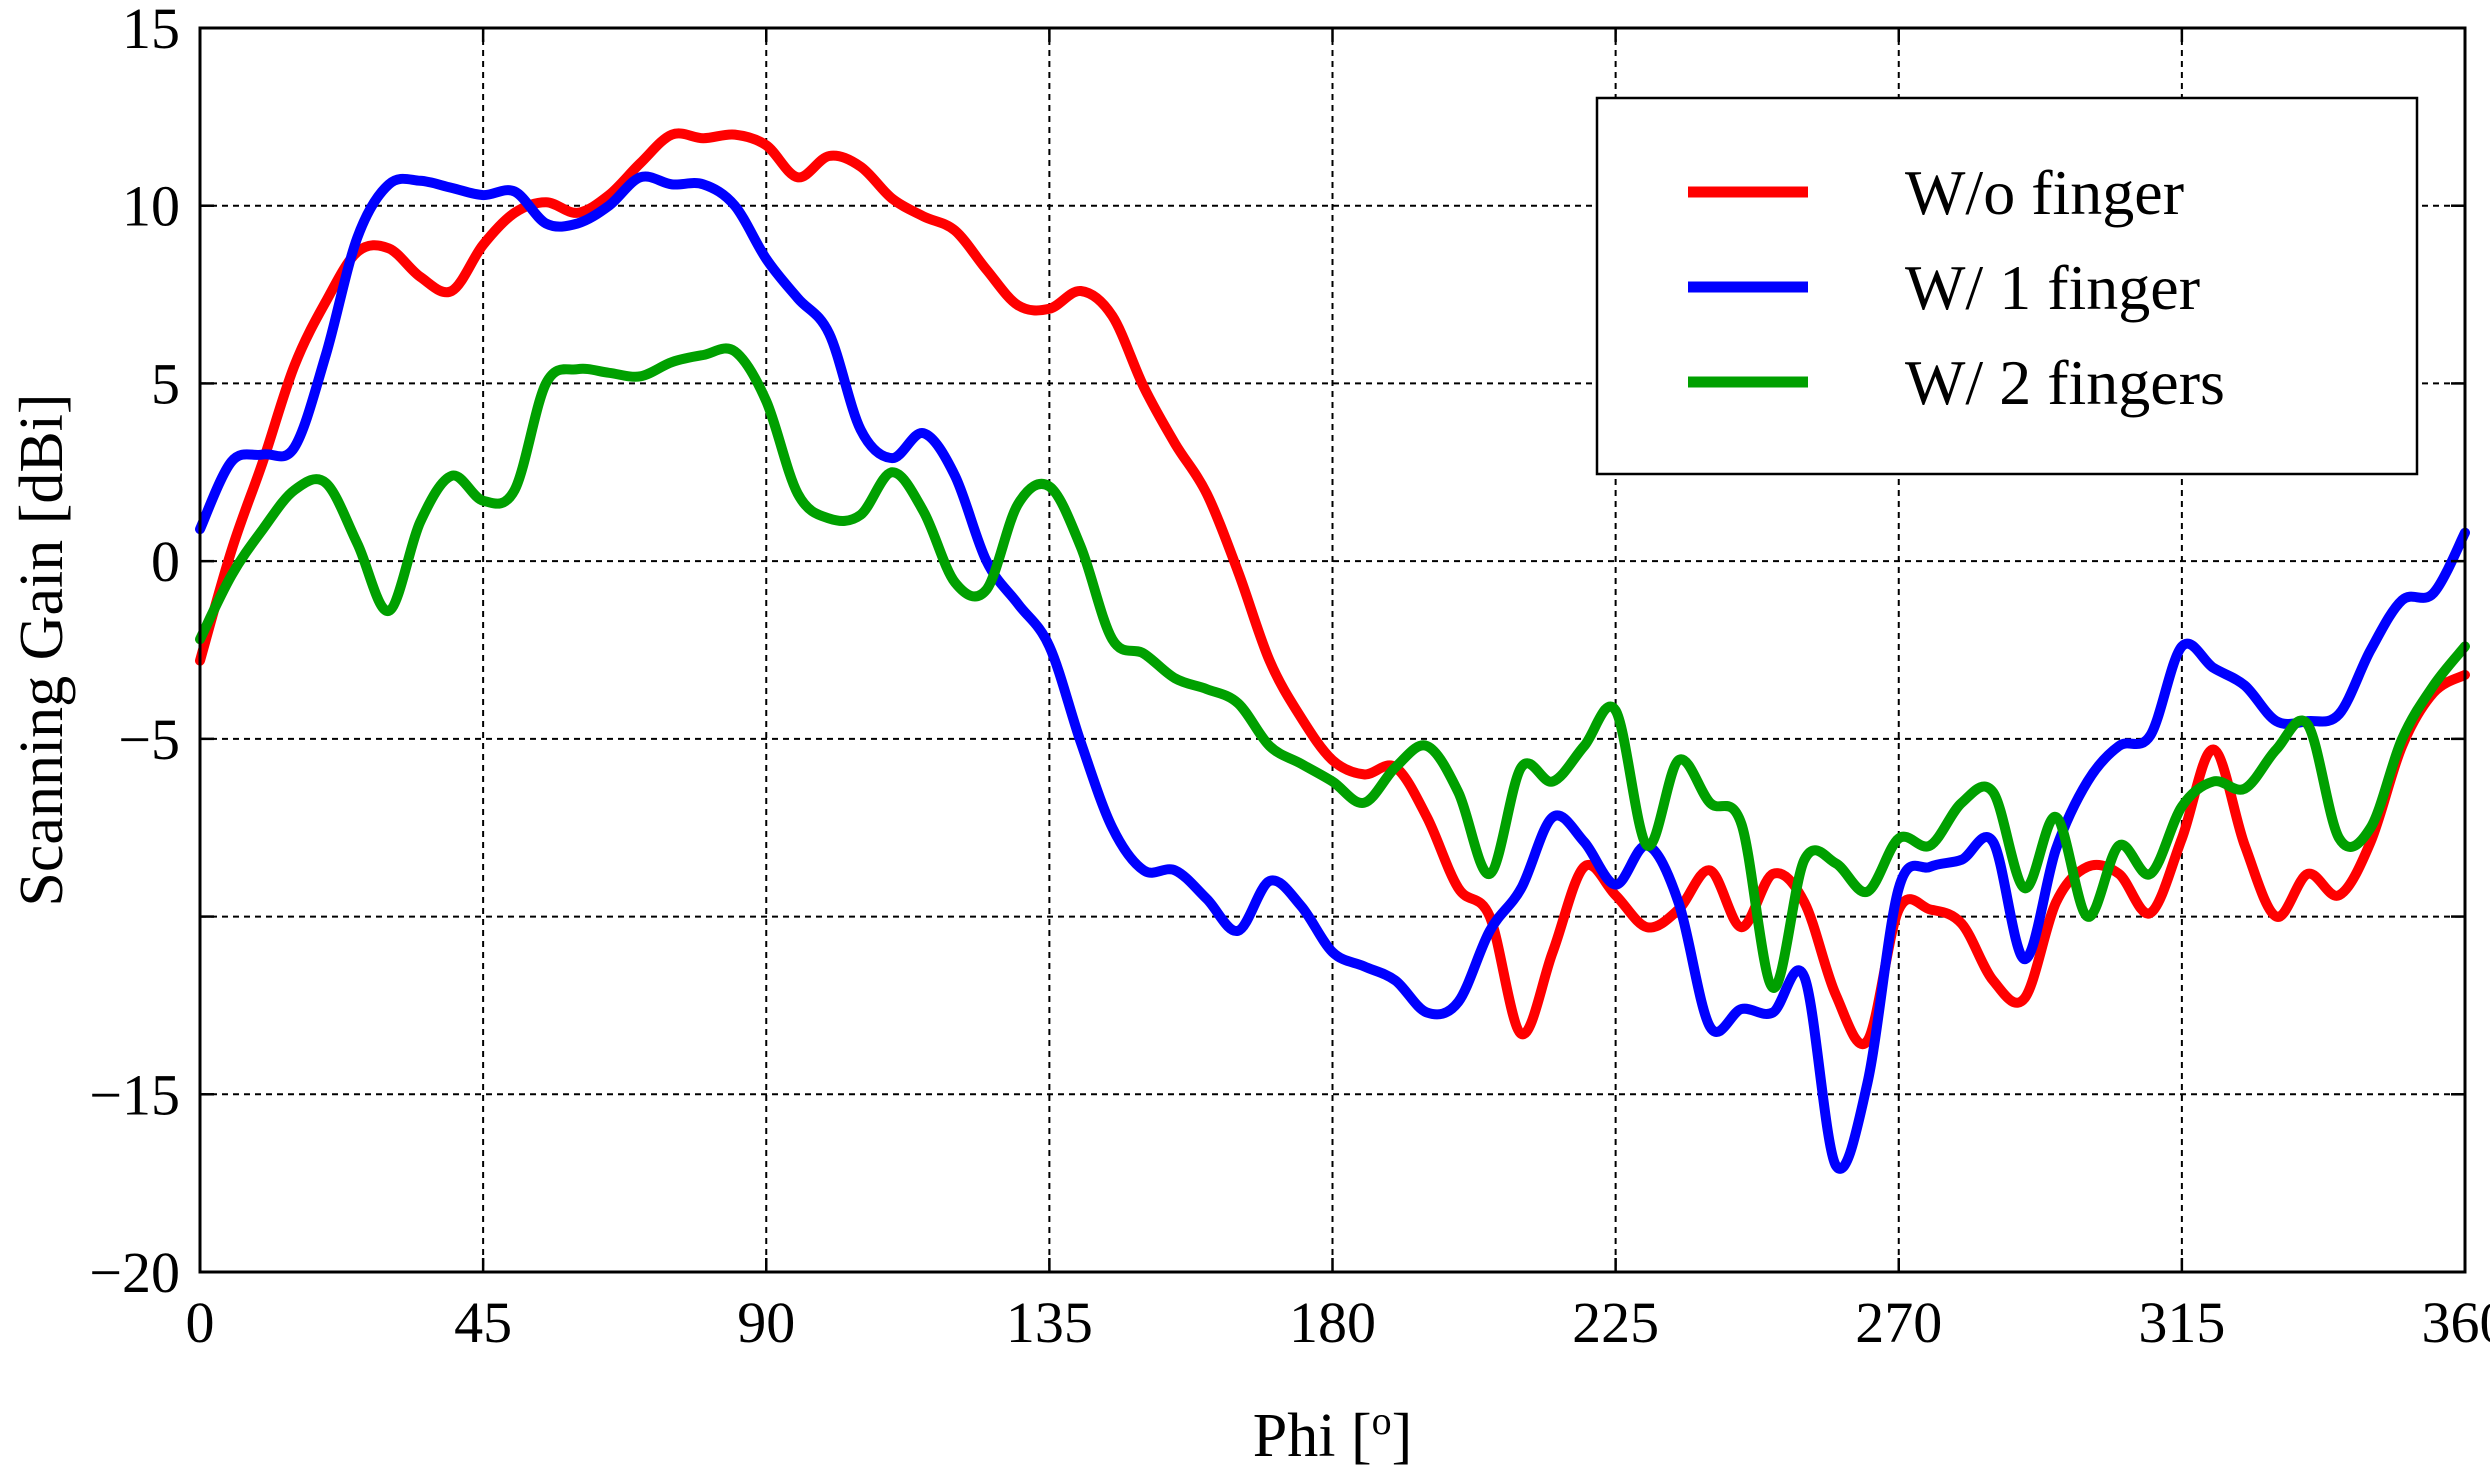 The width and height of the screenshot is (2490, 1471). I want to click on x-tick-label: 180, so click(1332, 1322).